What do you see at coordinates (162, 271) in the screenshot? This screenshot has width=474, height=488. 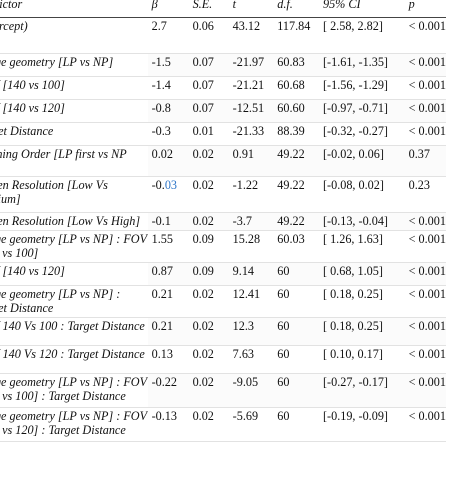 I see `beta-value: 0.87` at bounding box center [162, 271].